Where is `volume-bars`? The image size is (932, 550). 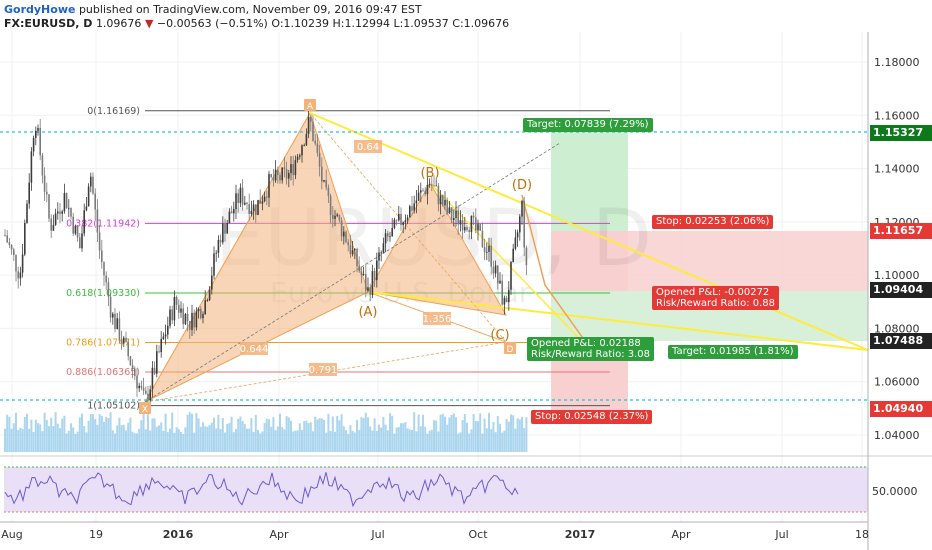
volume-bars is located at coordinates (266, 432).